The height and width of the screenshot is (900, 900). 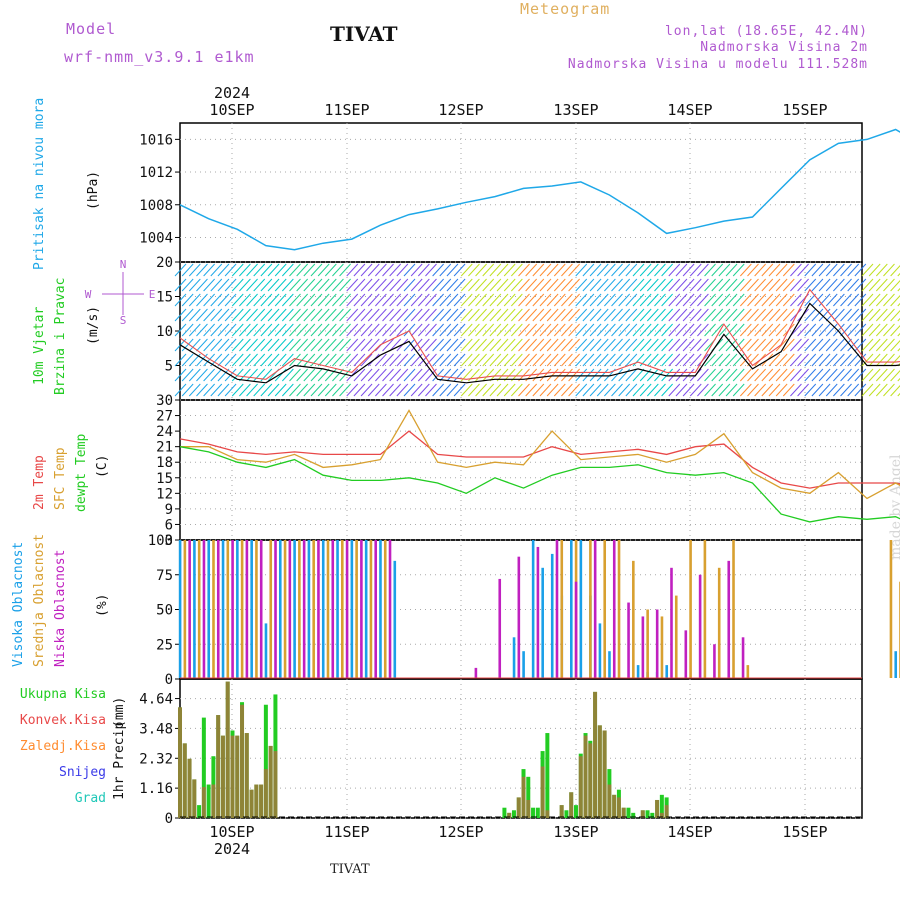 What do you see at coordinates (164, 463) in the screenshot?
I see `y-tick-label: 18` at bounding box center [164, 463].